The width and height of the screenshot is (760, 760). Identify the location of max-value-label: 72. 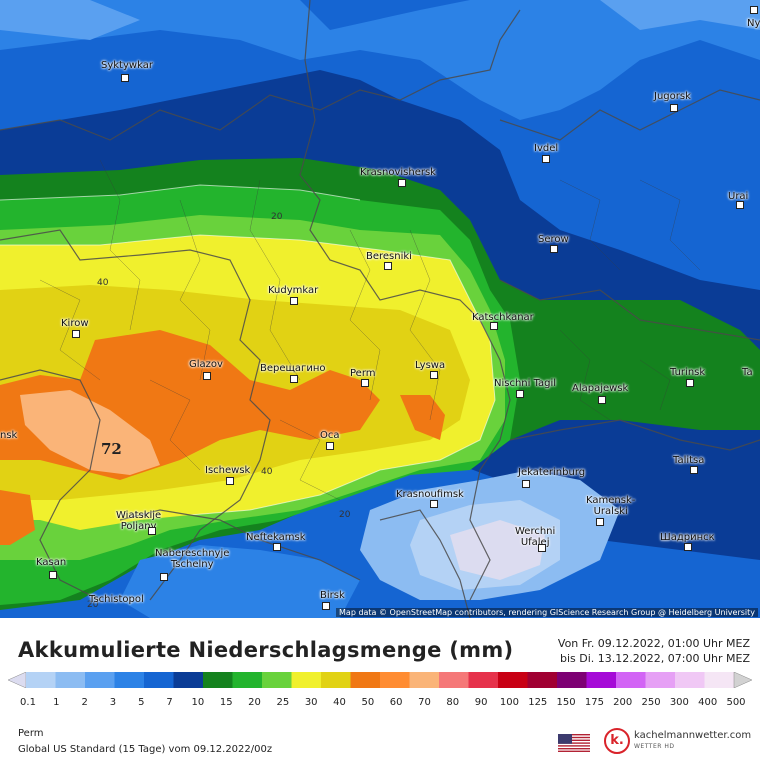
(111, 449).